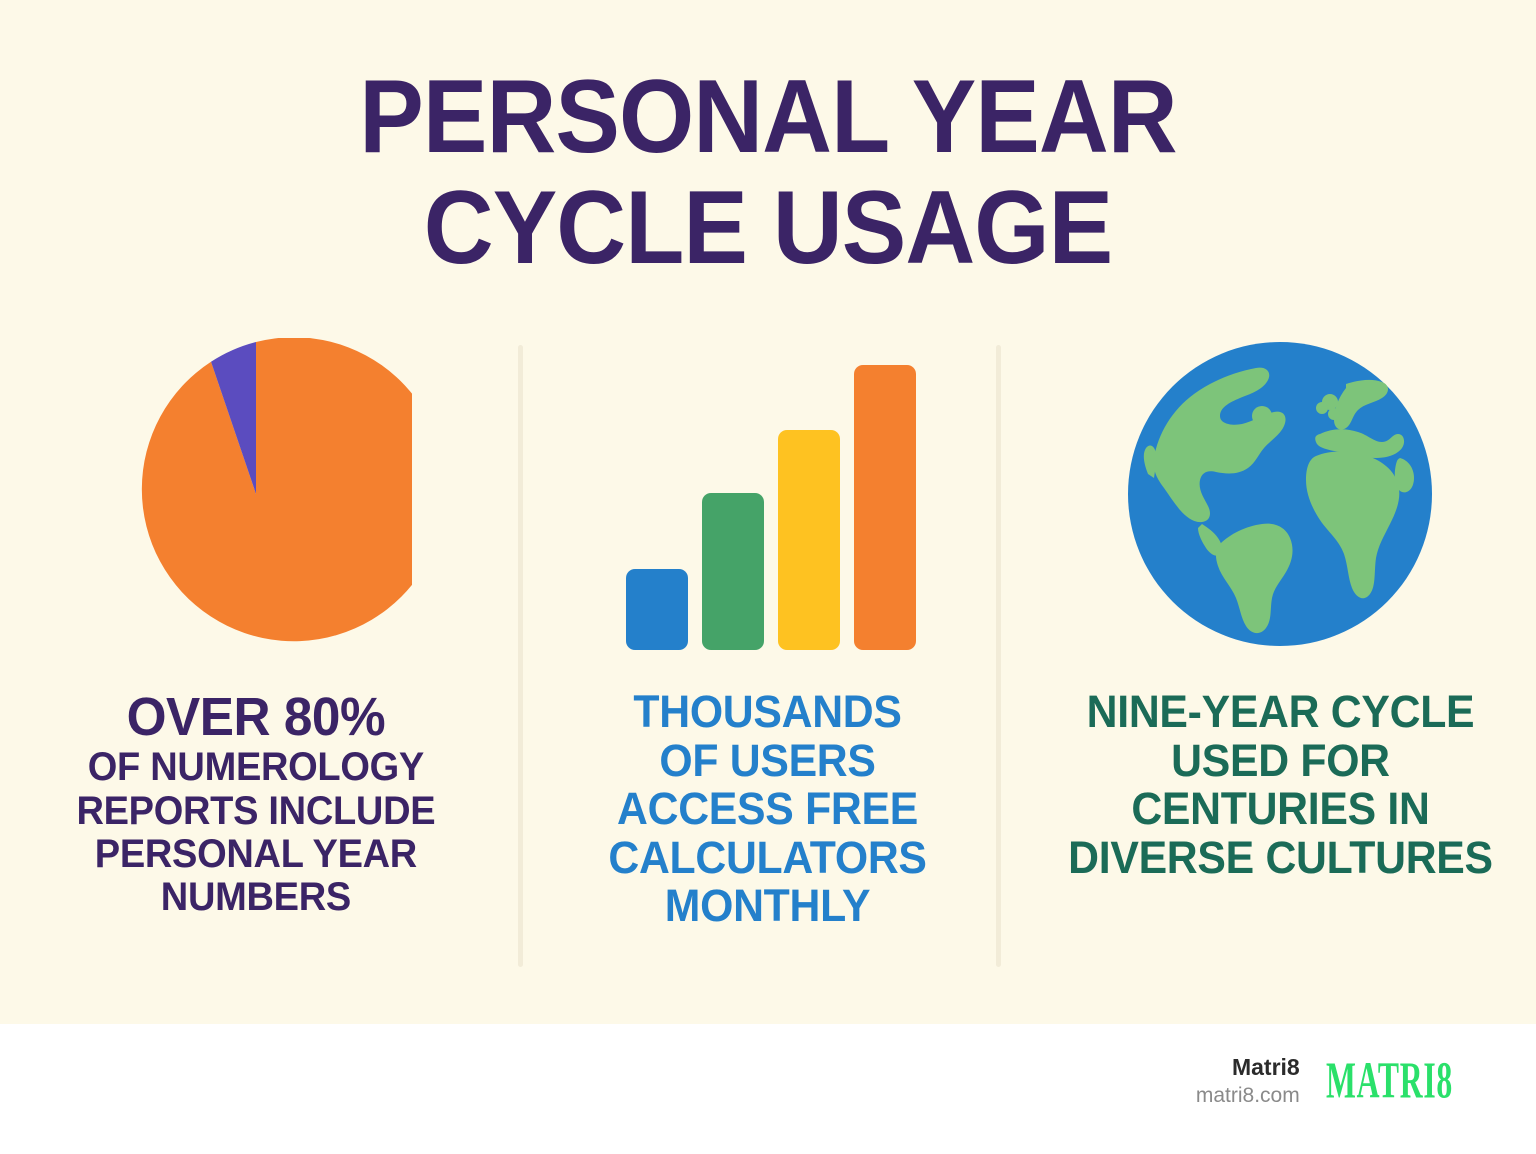 This screenshot has width=1536, height=1154. Describe the element at coordinates (768, 711) in the screenshot. I see `stat-body-line: THOUSANDS` at that location.